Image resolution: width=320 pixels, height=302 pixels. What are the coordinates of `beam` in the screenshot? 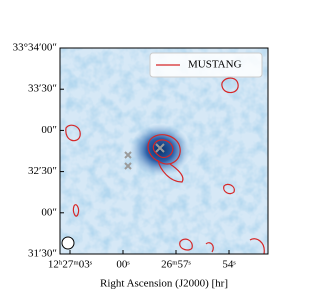 It's located at (68, 243).